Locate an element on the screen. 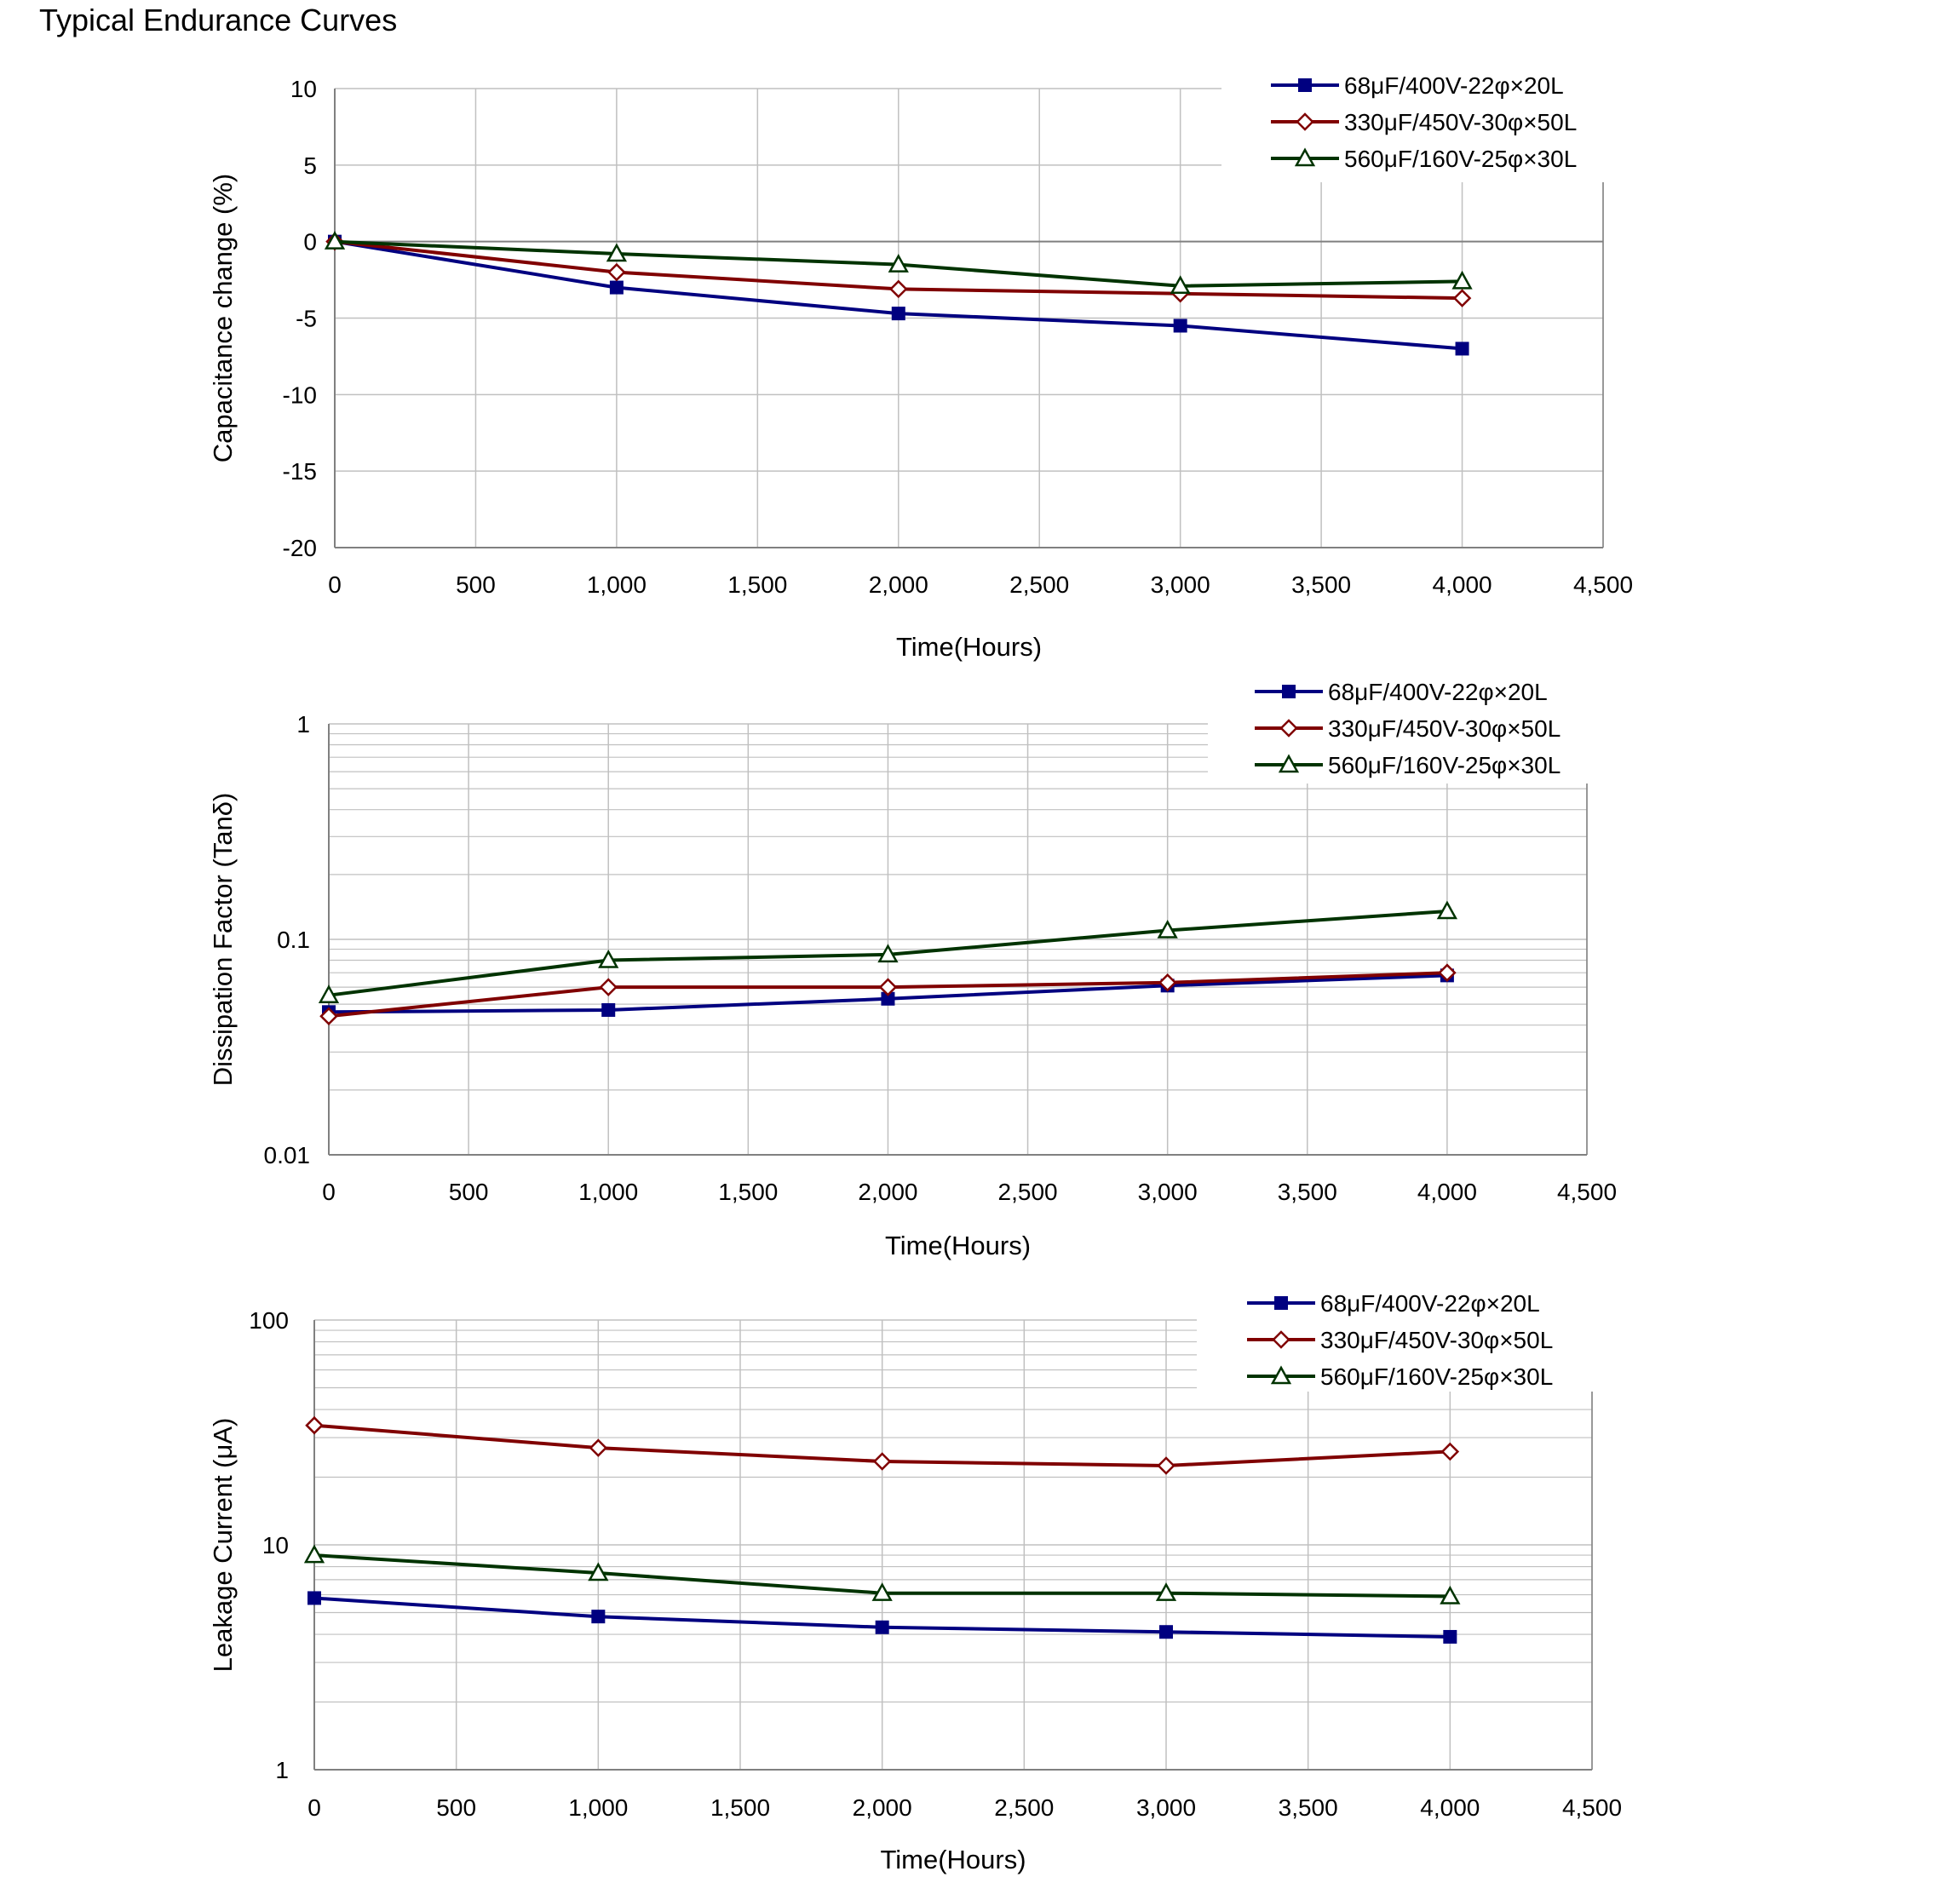  y-tick-label: -20 is located at coordinates (300, 548).